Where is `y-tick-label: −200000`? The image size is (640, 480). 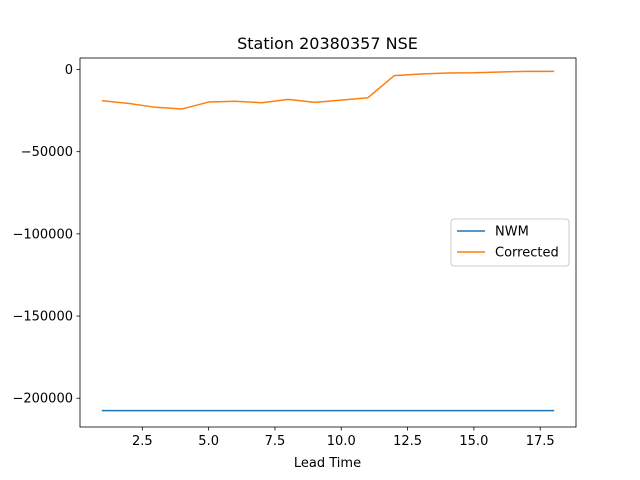
y-tick-label: −200000 is located at coordinates (42, 399).